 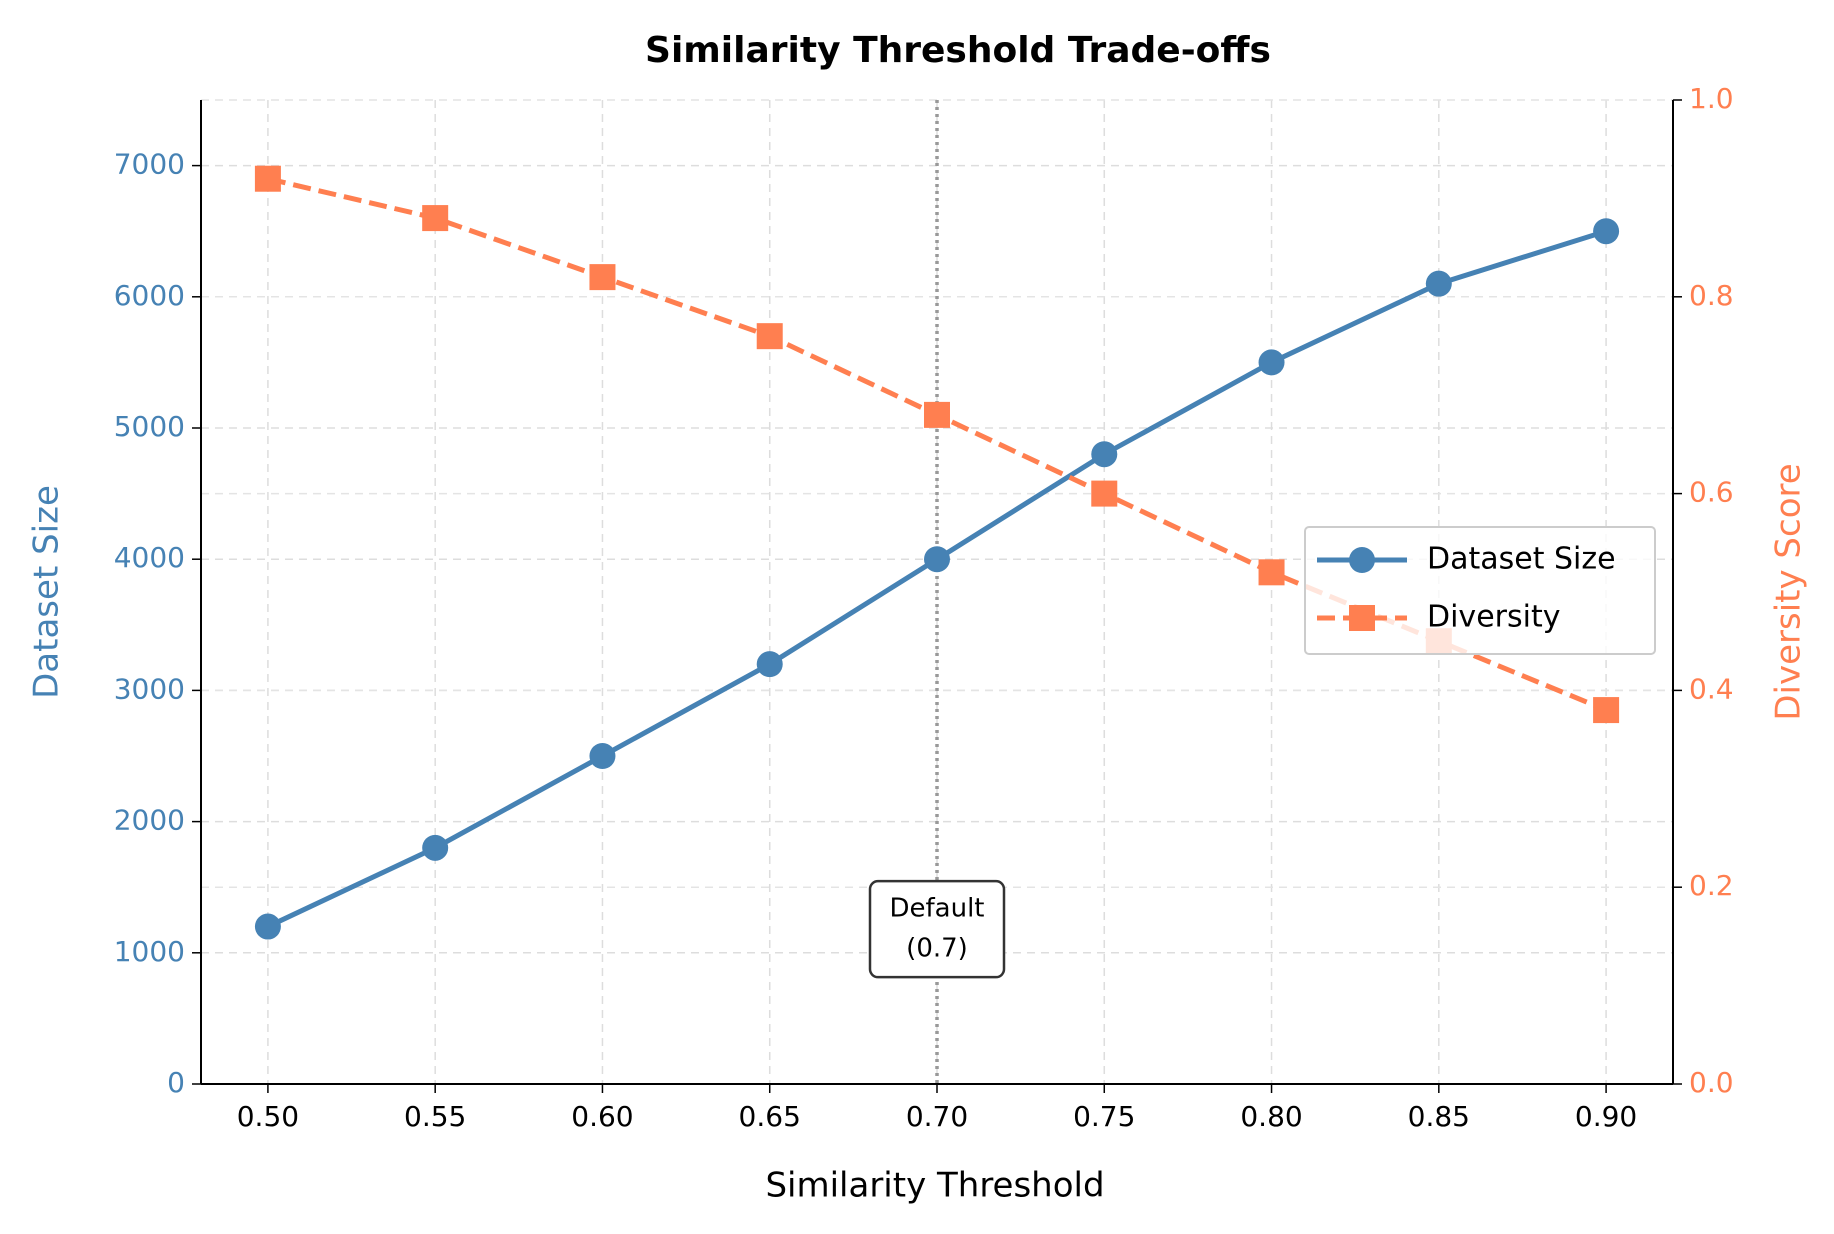 What do you see at coordinates (1521, 559) in the screenshot?
I see `legend-label: Dataset Size` at bounding box center [1521, 559].